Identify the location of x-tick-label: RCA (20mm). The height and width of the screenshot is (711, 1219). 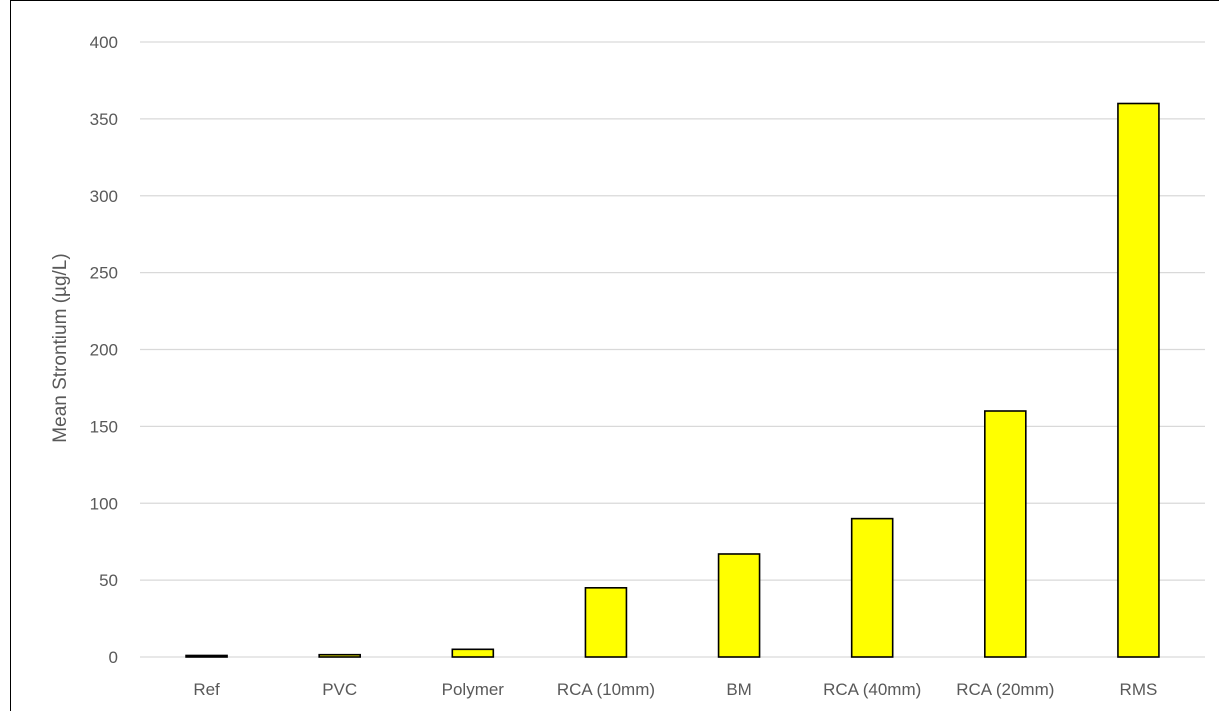
(1005, 689).